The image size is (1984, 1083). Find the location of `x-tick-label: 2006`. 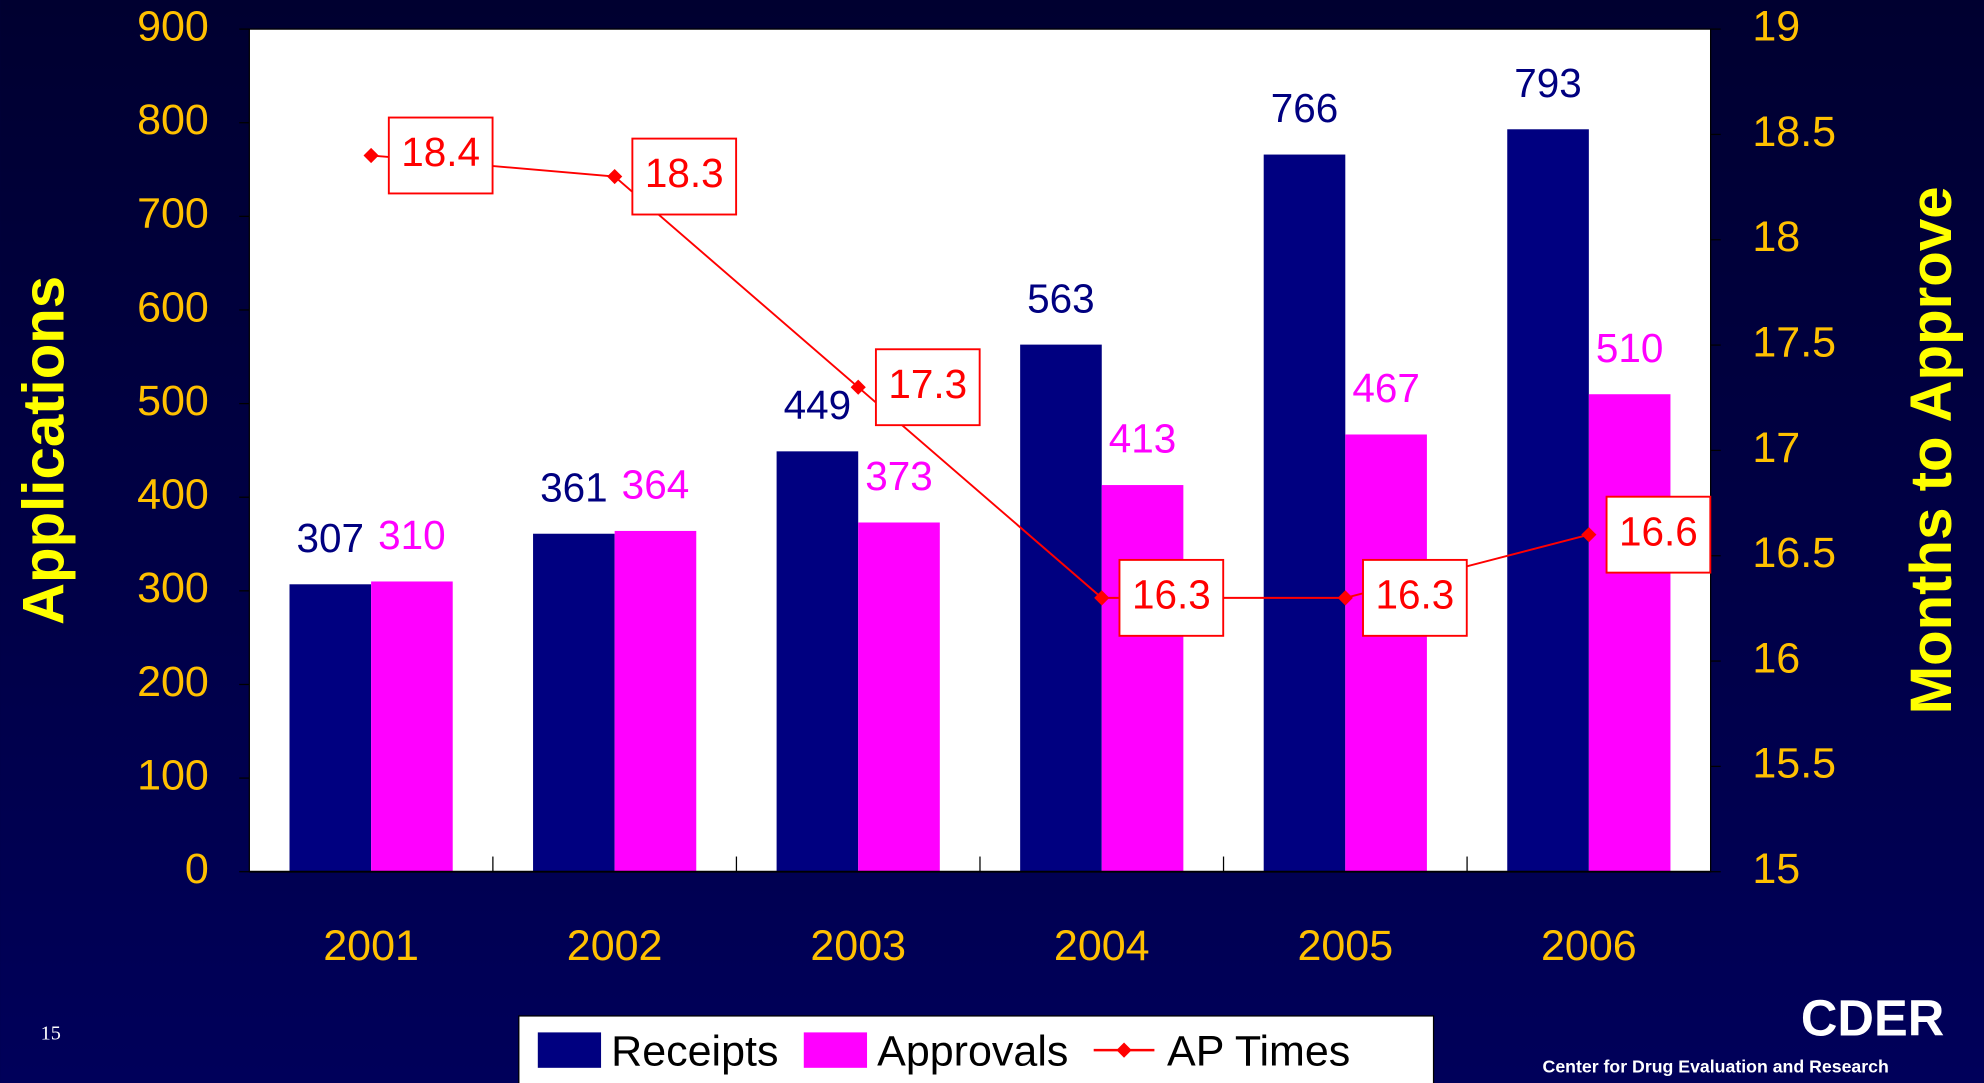

x-tick-label: 2006 is located at coordinates (1589, 946).